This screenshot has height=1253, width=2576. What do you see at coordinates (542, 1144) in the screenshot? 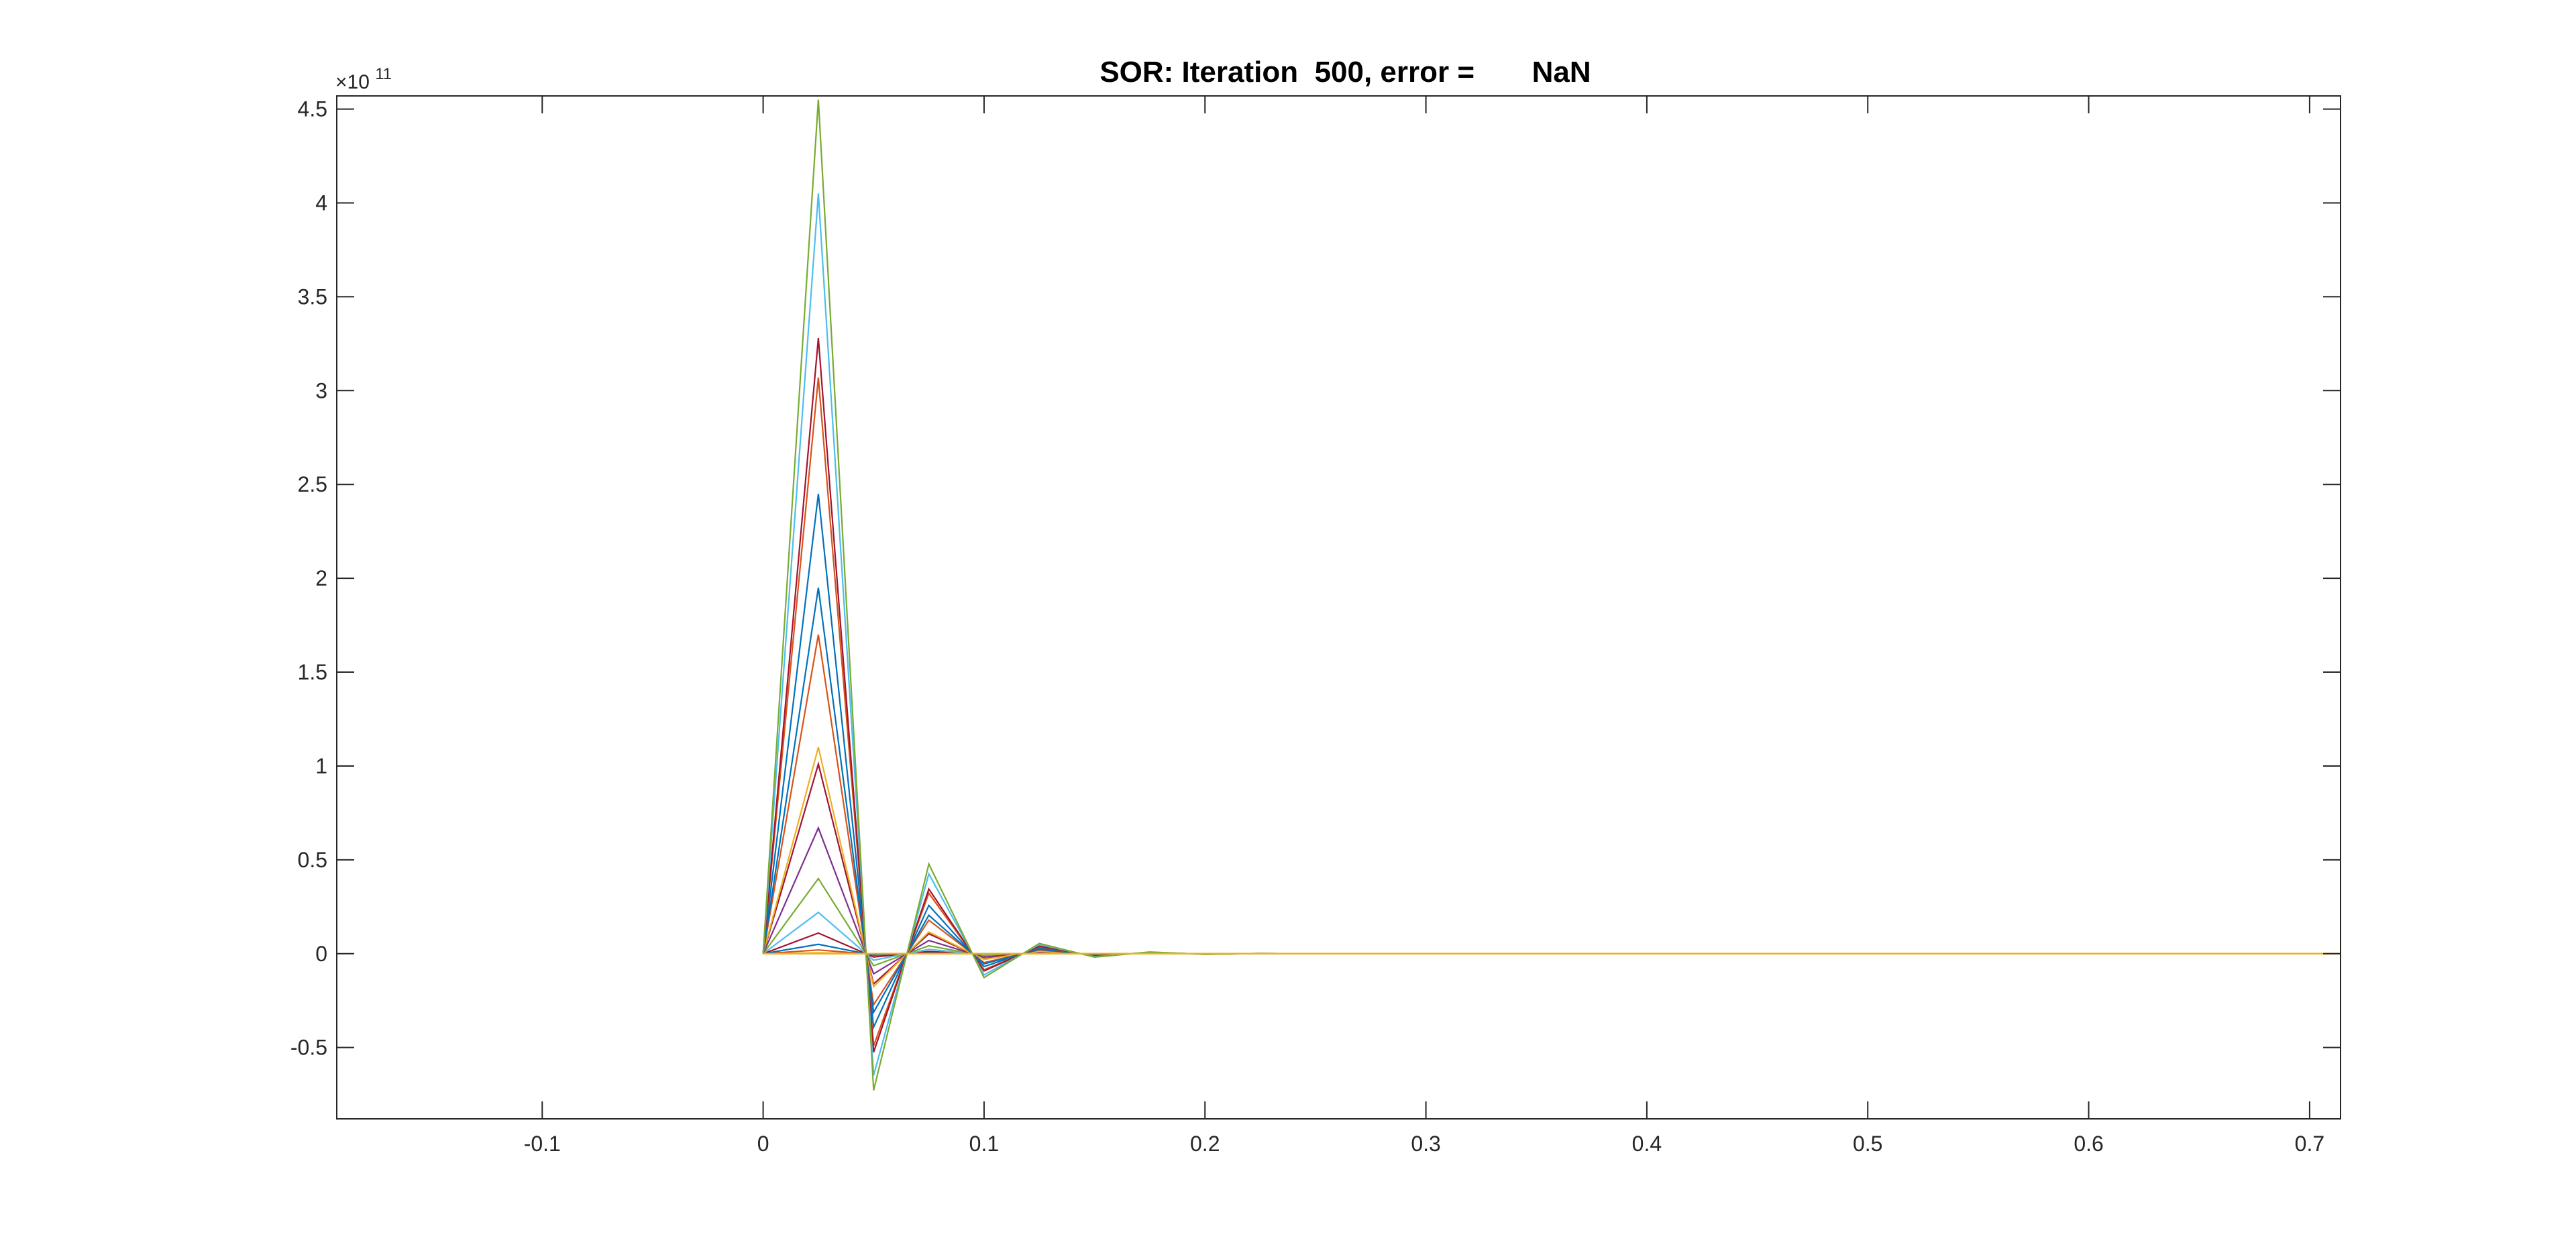
I see `x-tick-label: -0.1` at bounding box center [542, 1144].